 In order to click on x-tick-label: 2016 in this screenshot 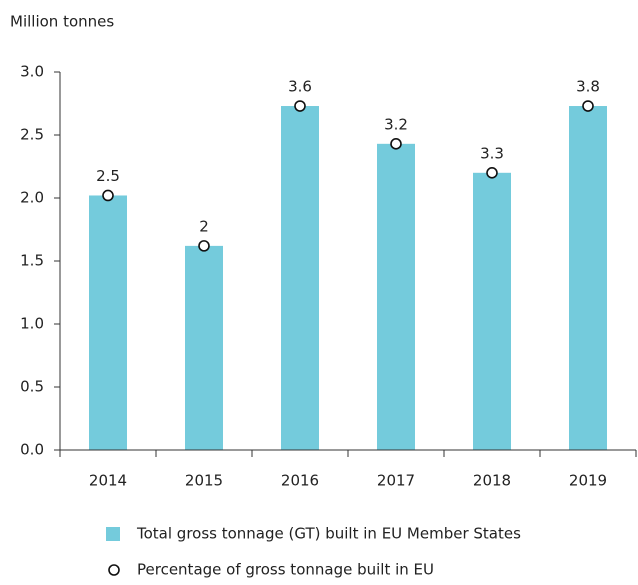, I will do `click(300, 481)`.